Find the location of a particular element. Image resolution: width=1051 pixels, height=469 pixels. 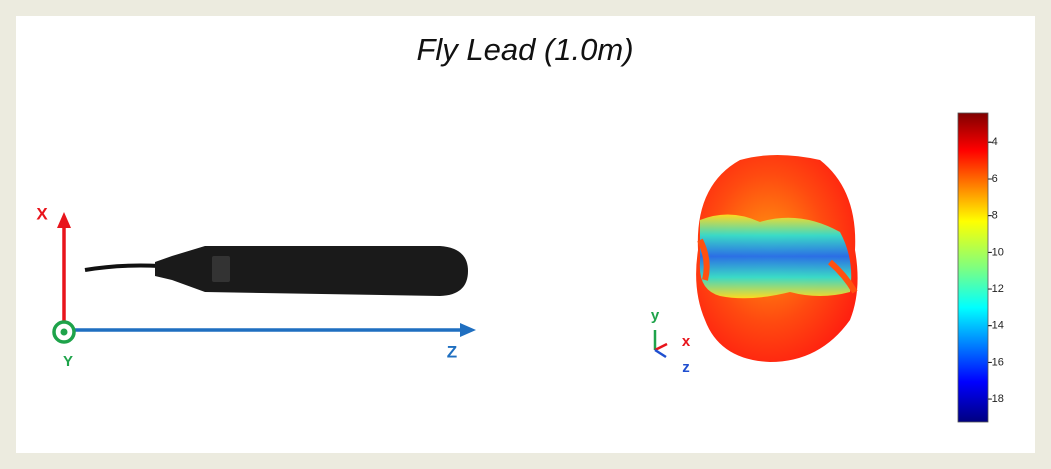

colorbar-tick-label: -6 is located at coordinates (993, 179).